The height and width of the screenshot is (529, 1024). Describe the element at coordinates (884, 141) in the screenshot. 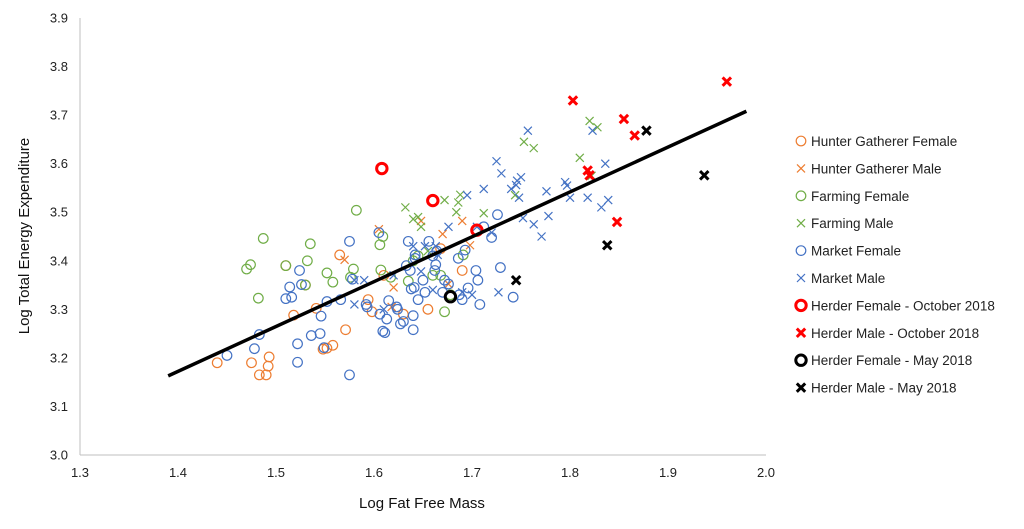

I see `legend-label: Hunter Gatherer Female` at that location.